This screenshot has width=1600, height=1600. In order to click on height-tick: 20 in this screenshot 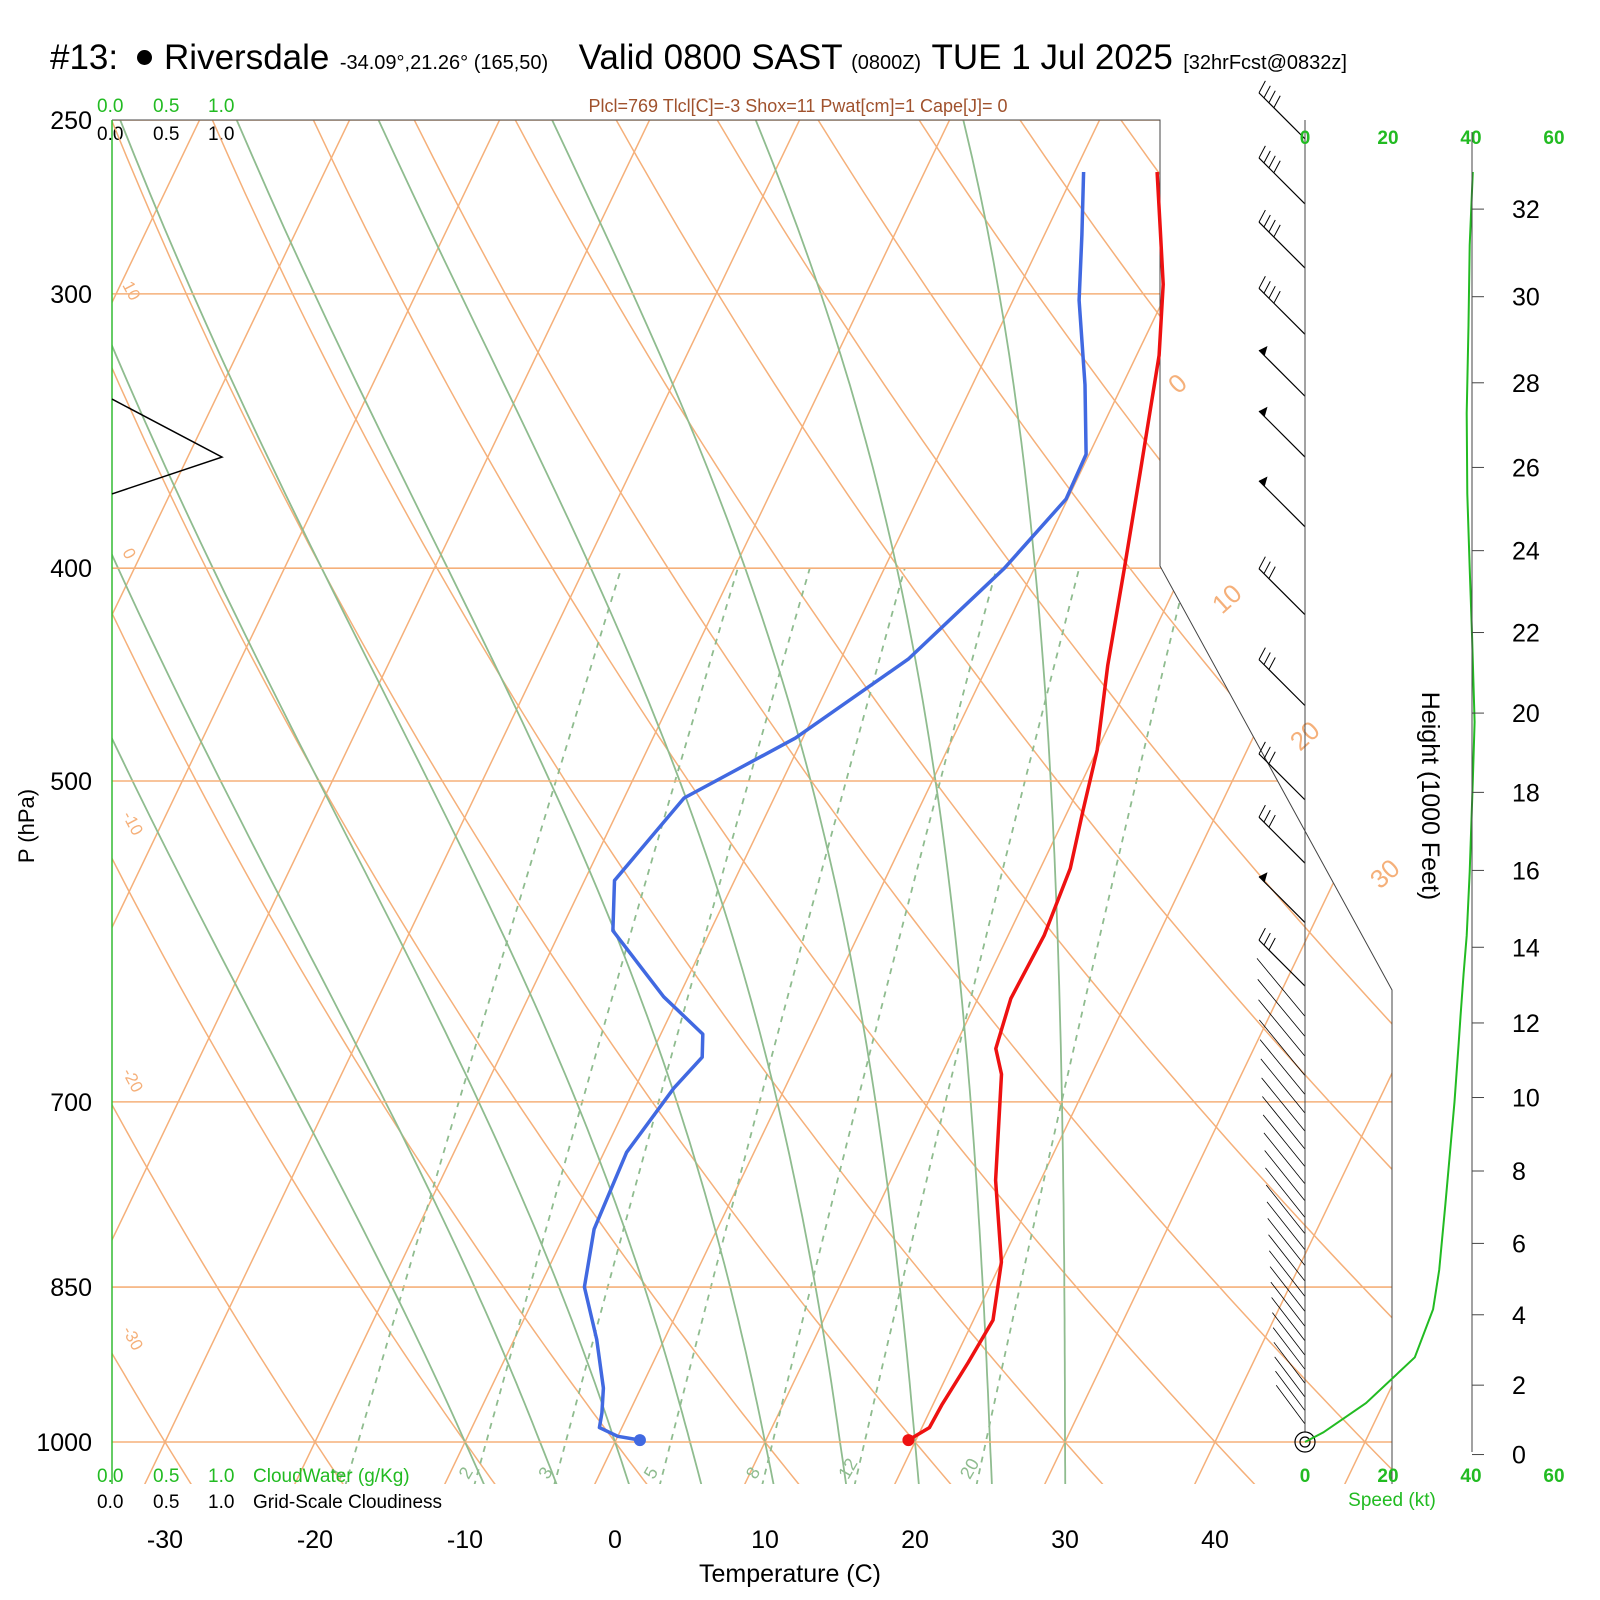, I will do `click(1526, 714)`.